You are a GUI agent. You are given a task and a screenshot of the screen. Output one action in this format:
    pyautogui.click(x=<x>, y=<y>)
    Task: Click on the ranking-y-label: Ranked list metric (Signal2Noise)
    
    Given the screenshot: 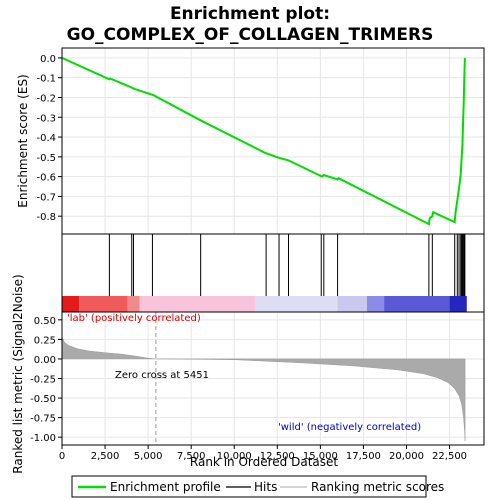 What is the action you would take?
    pyautogui.click(x=18, y=373)
    